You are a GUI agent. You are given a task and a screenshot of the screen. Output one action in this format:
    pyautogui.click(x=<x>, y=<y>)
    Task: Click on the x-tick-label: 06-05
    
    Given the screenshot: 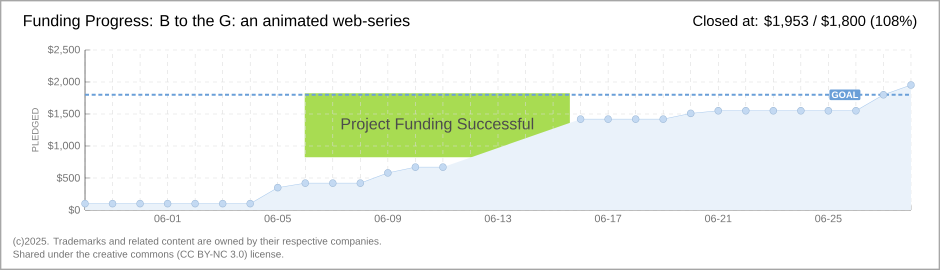 What is the action you would take?
    pyautogui.click(x=277, y=218)
    